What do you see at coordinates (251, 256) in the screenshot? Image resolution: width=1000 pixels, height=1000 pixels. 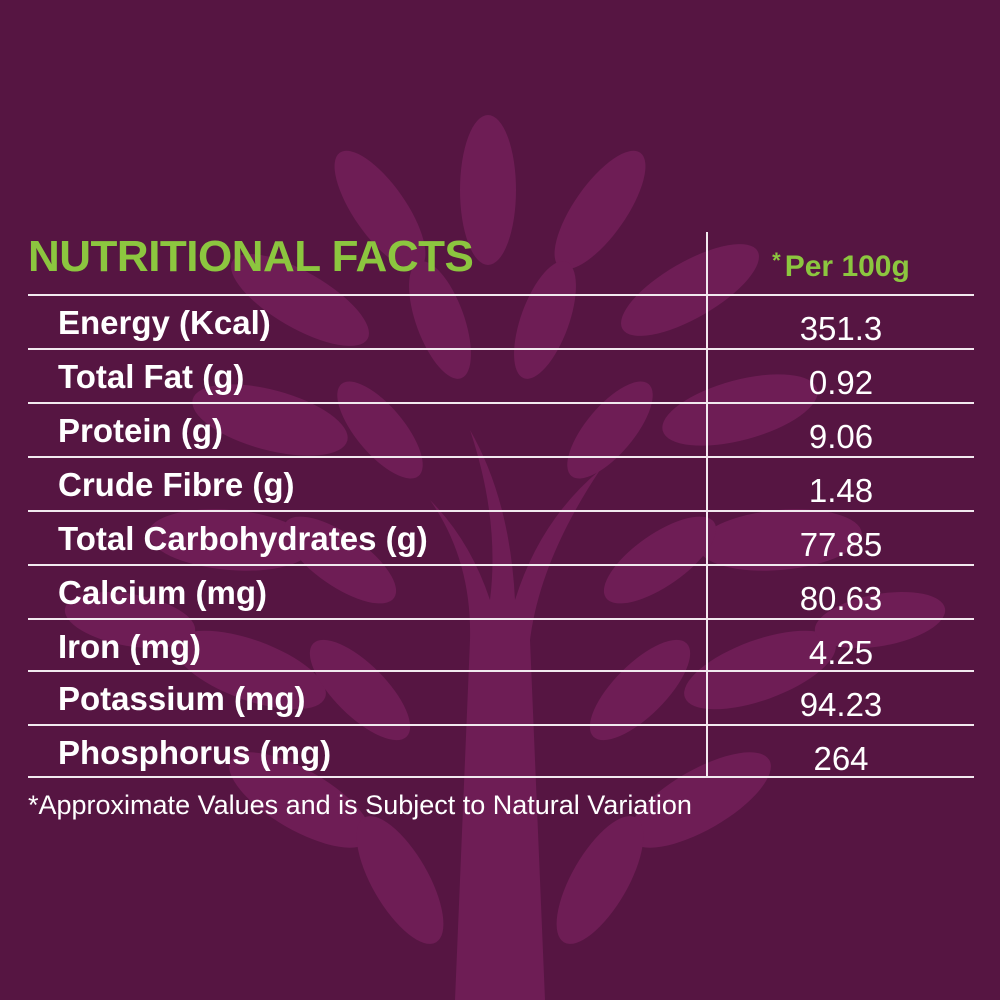 I see `panel-title: NUTRITIONAL FACTS` at bounding box center [251, 256].